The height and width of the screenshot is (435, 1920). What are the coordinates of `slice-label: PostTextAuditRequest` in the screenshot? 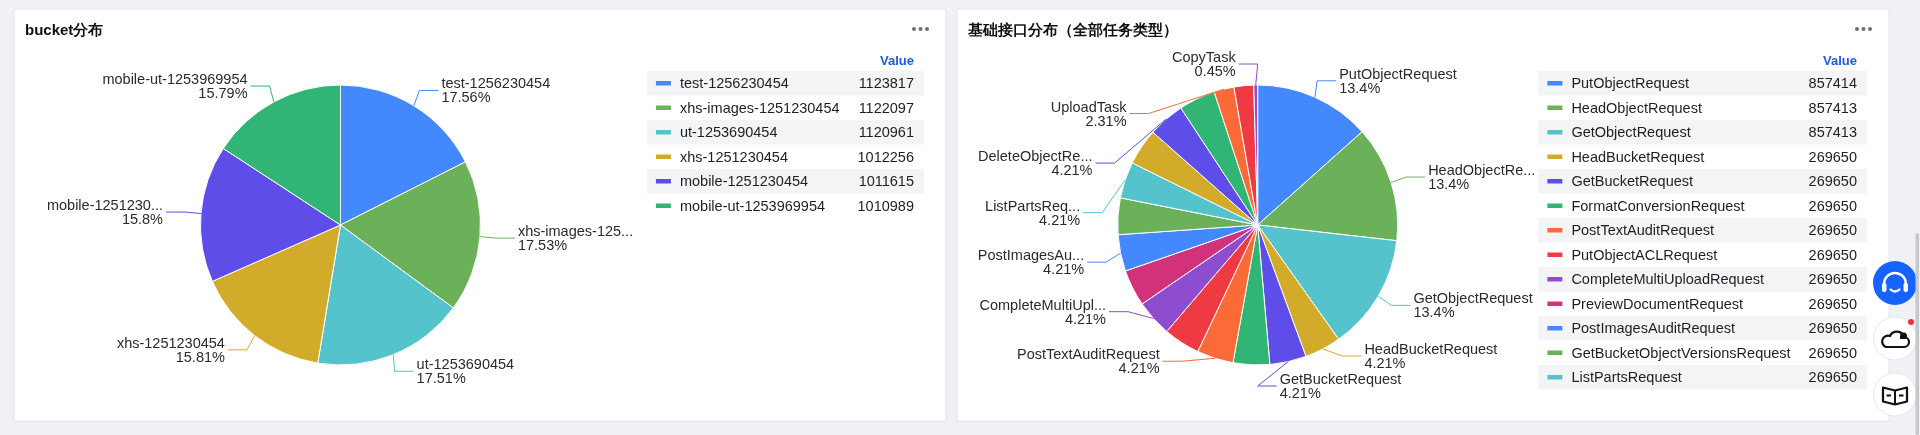 It's located at (1088, 354).